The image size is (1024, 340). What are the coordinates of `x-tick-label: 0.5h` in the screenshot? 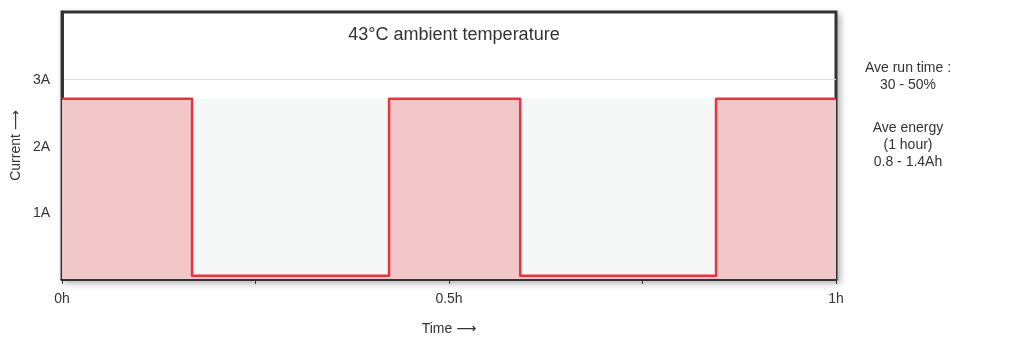 It's located at (449, 298).